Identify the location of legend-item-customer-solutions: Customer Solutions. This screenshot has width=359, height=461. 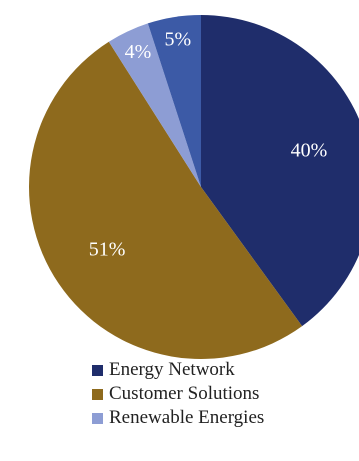
(178, 394).